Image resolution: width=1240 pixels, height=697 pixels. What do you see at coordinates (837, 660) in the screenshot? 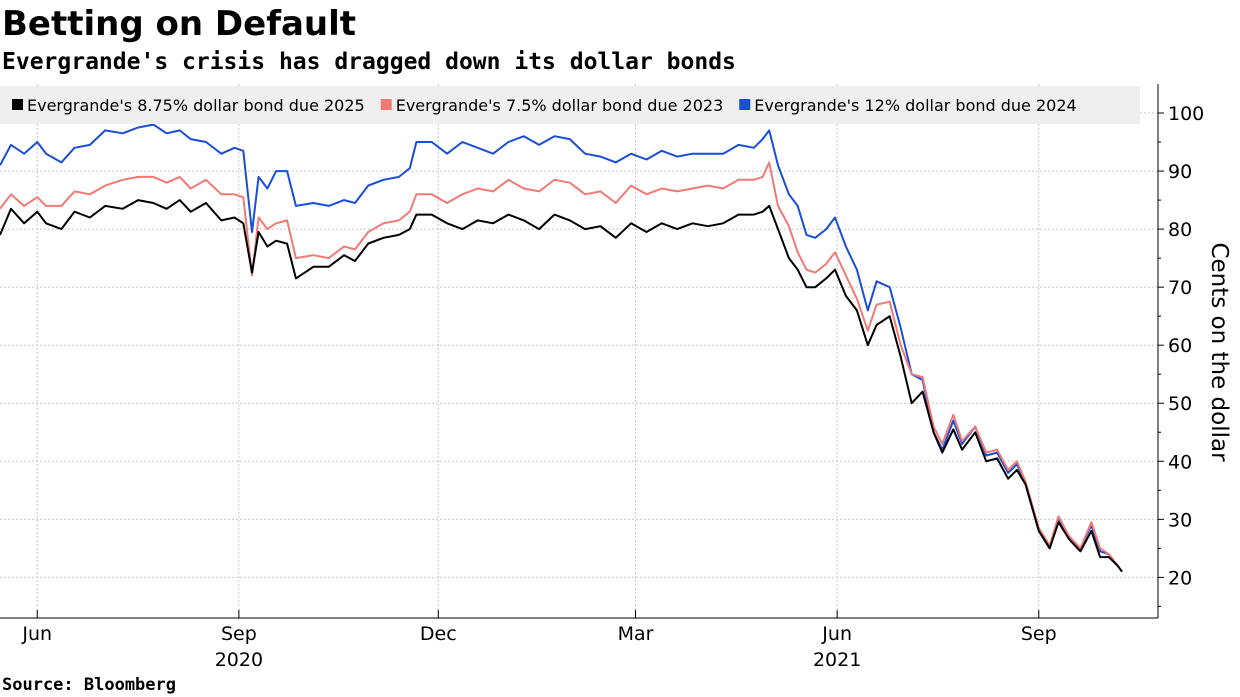
I see `x-year-label: 2021` at bounding box center [837, 660].